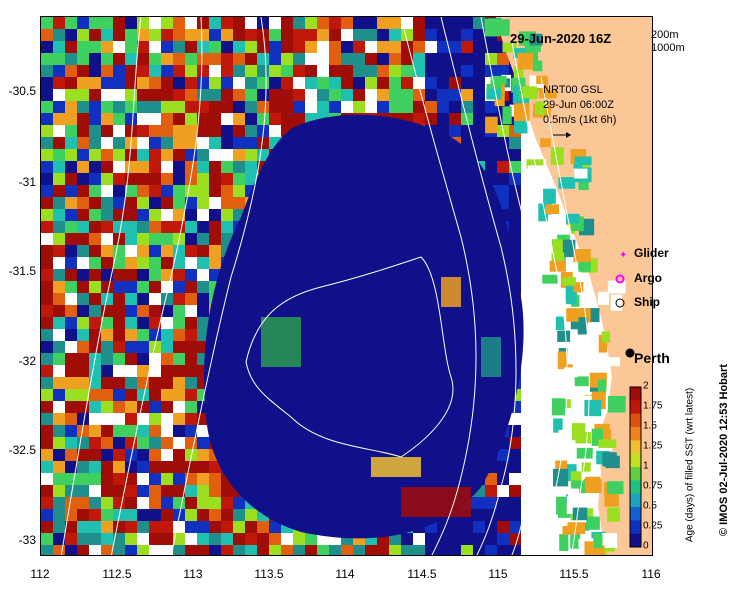  Describe the element at coordinates (651, 253) in the screenshot. I see `legend-glider: Glider` at that location.